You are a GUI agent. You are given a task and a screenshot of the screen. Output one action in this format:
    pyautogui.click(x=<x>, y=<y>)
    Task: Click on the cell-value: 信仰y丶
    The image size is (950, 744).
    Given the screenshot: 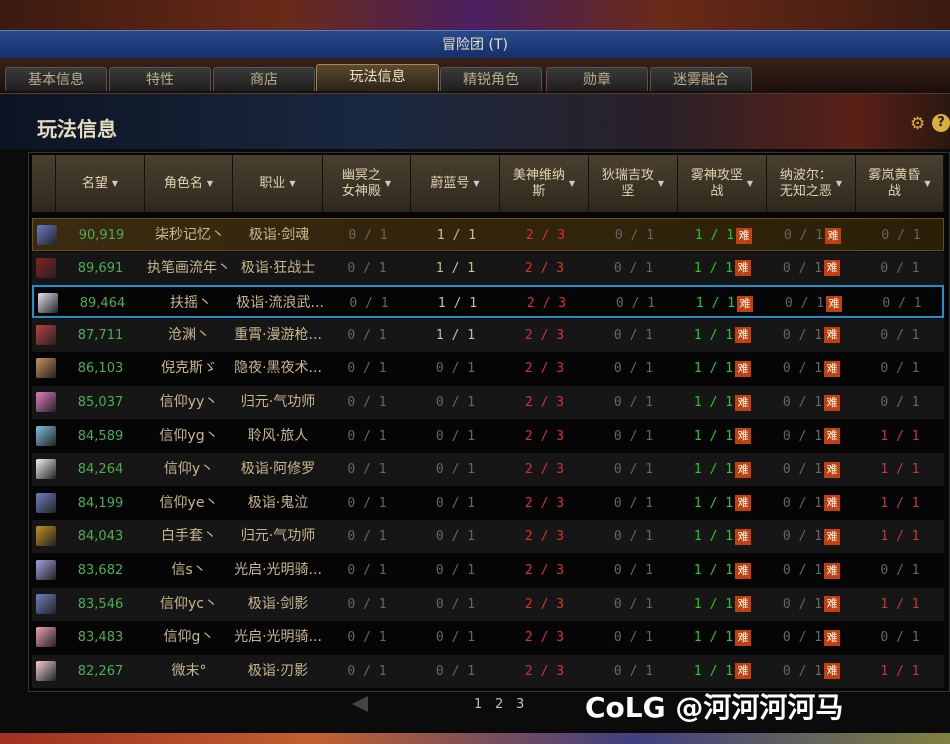 What is the action you would take?
    pyautogui.click(x=189, y=469)
    